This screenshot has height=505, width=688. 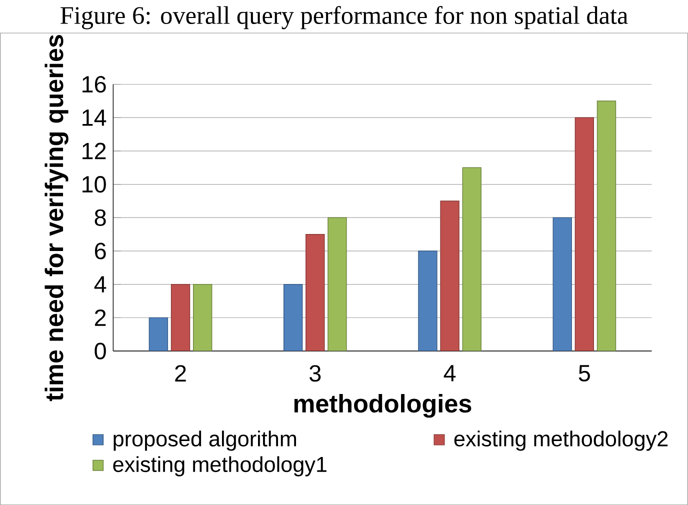 I want to click on x-tick-label: 5, so click(x=584, y=373).